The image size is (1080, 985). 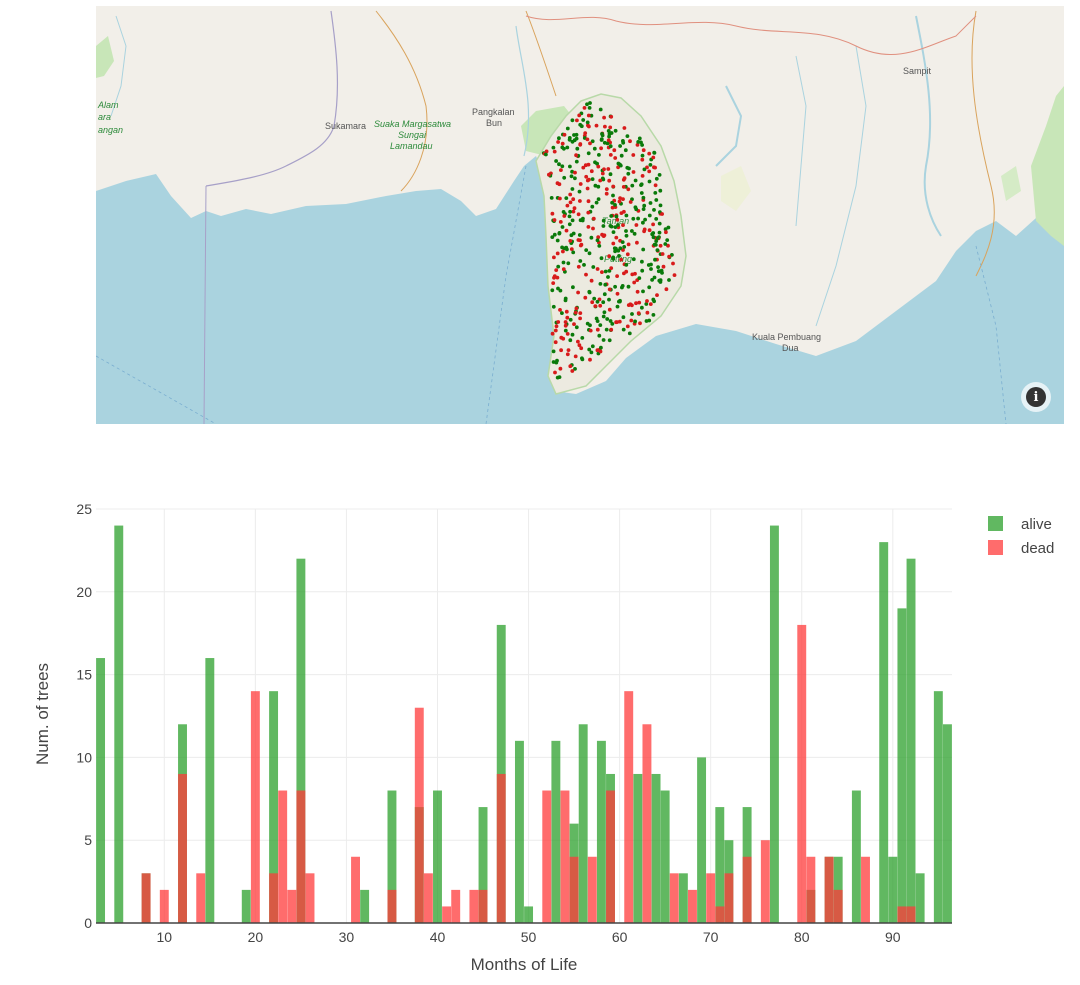 I want to click on legend-swatch-dead, so click(x=995, y=547).